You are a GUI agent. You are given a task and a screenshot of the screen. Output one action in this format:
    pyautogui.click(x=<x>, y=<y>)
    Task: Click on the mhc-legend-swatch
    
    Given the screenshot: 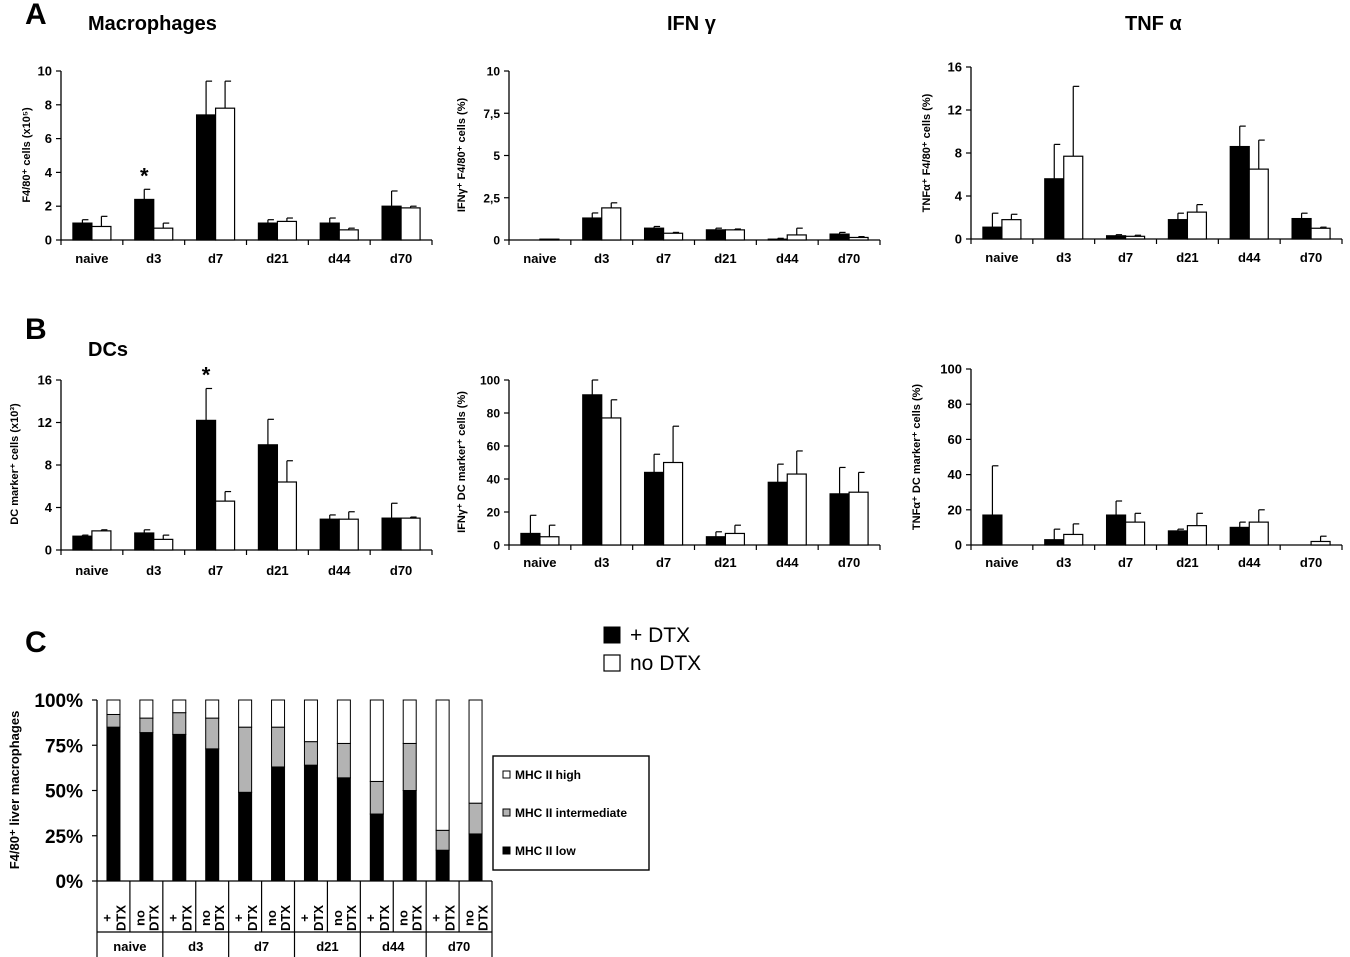 What is the action you would take?
    pyautogui.click(x=506, y=812)
    